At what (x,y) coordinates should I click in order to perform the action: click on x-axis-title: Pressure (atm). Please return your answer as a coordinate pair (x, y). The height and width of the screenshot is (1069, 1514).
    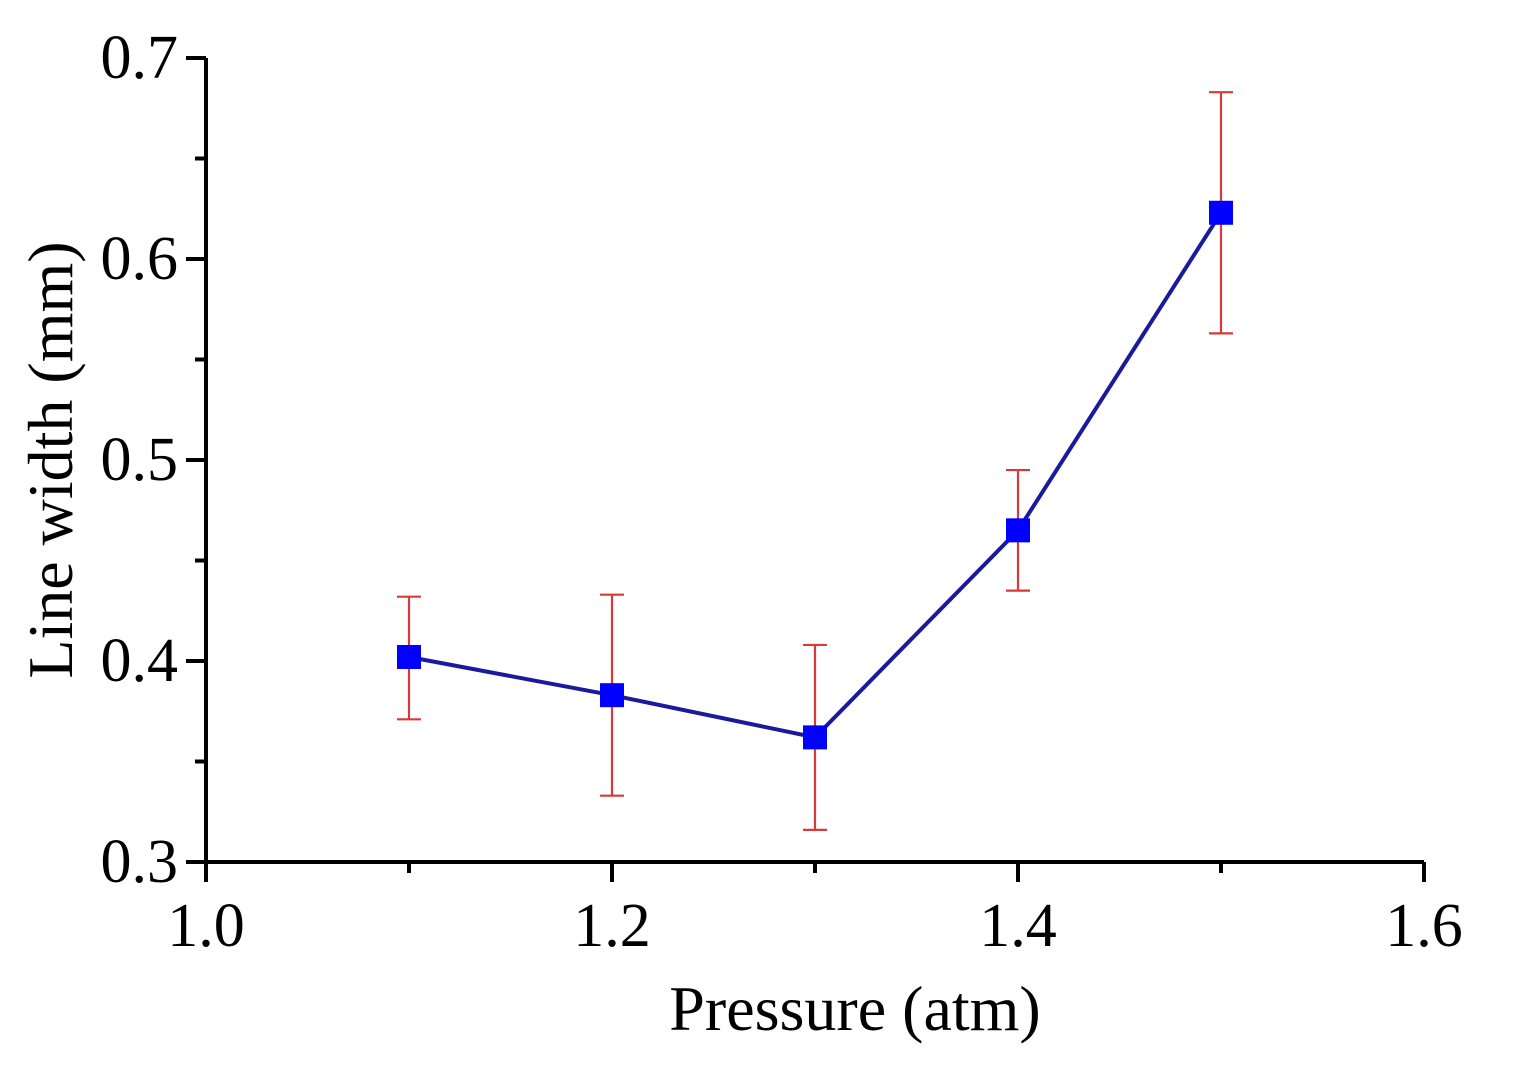
    Looking at the image, I should click on (854, 1008).